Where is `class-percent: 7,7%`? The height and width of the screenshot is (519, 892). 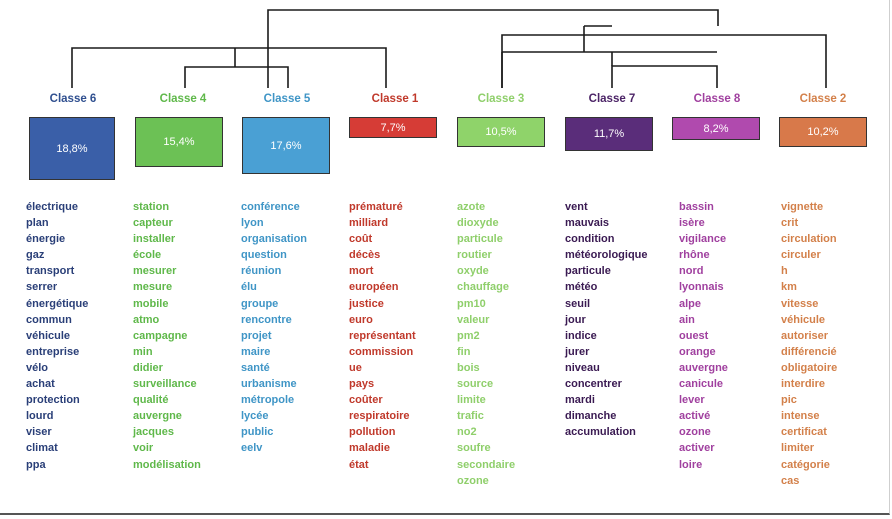 class-percent: 7,7% is located at coordinates (393, 127).